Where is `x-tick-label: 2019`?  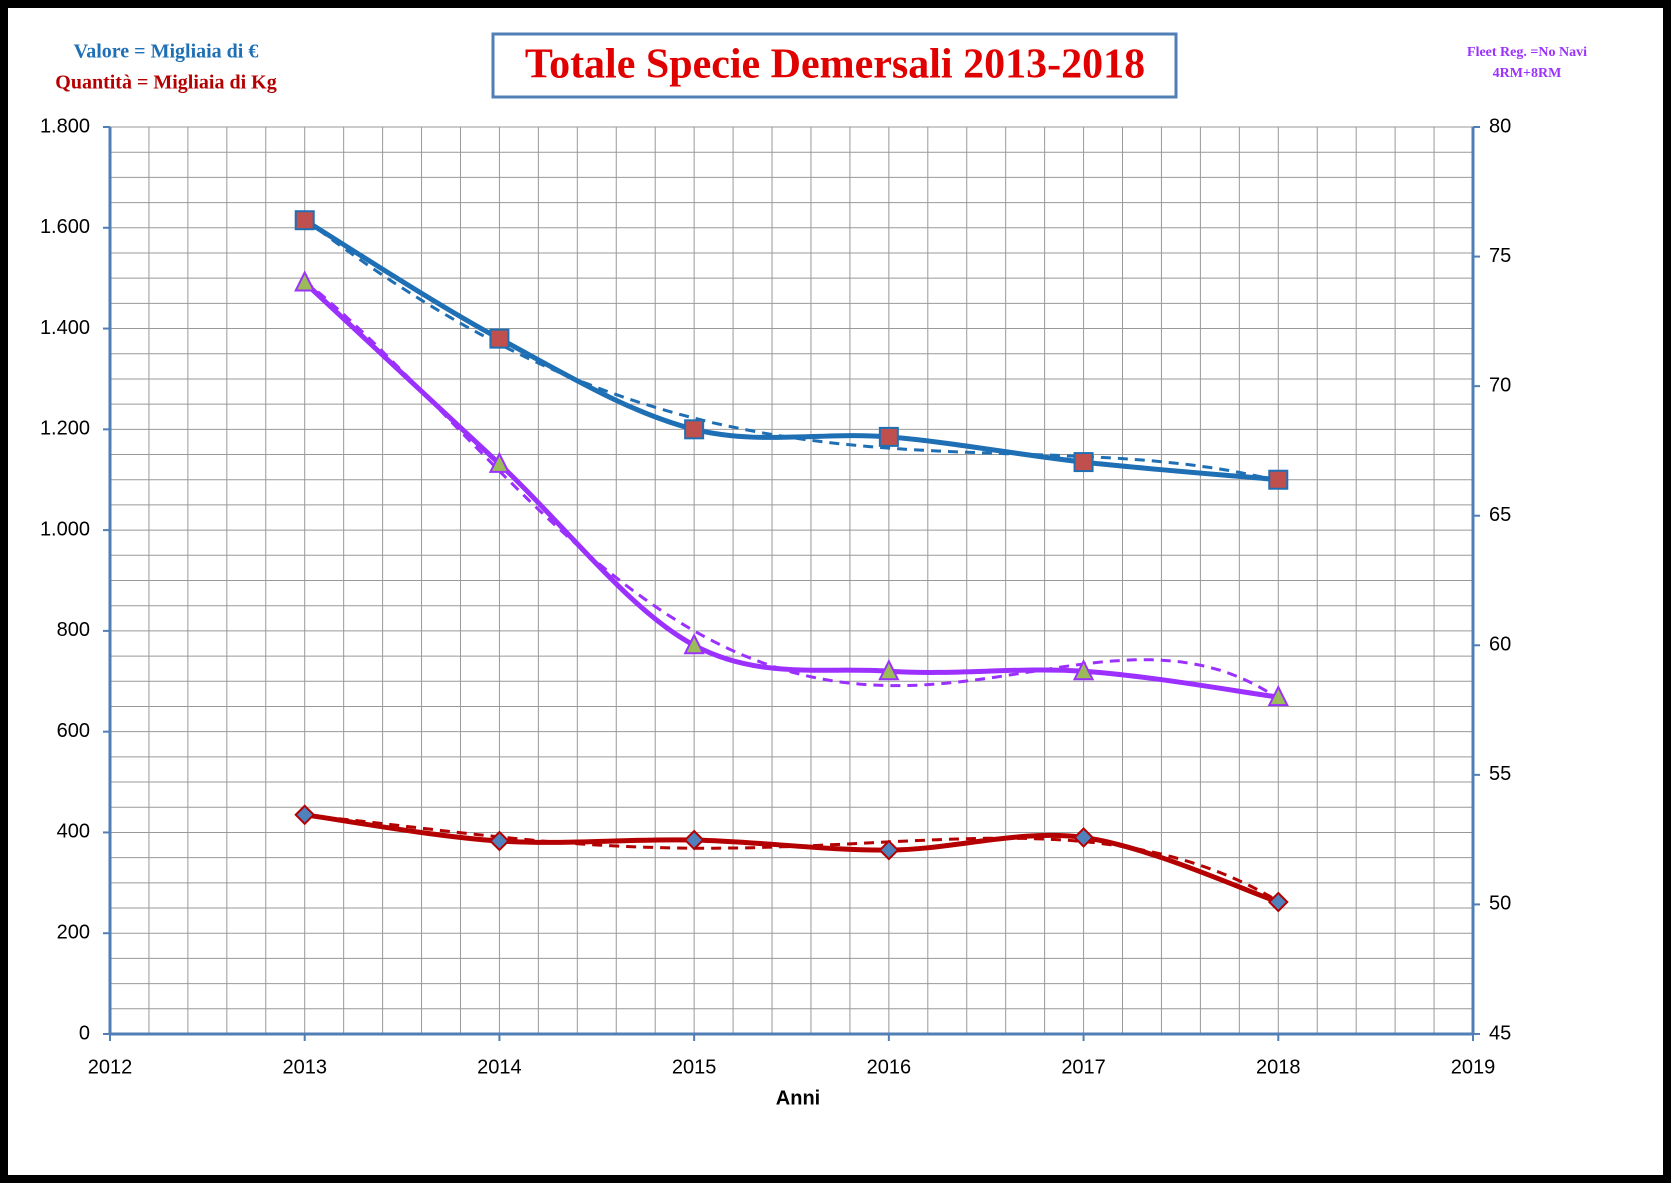 x-tick-label: 2019 is located at coordinates (1473, 1067).